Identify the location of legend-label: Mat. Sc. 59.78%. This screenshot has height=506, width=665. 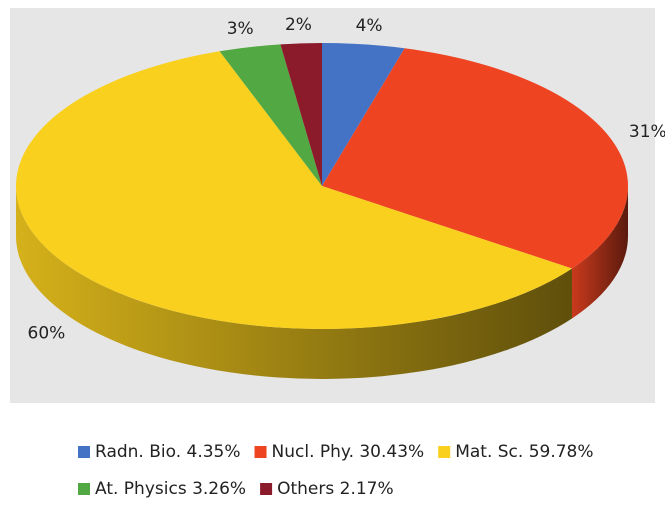
(524, 452).